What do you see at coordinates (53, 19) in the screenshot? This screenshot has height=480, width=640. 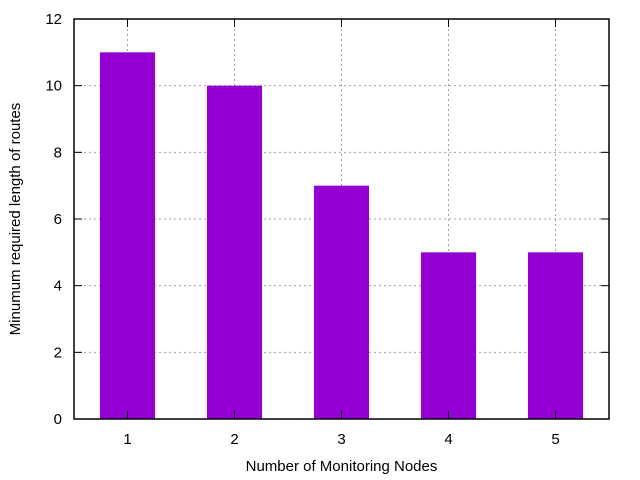 I see `y-tick-label: 12` at bounding box center [53, 19].